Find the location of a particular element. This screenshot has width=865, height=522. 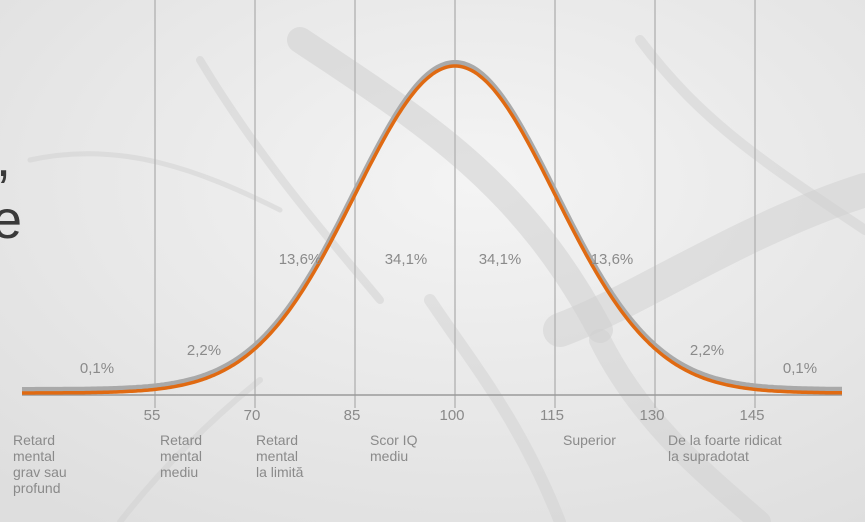

category-label-3: Scor IQ mediu is located at coordinates (394, 448).